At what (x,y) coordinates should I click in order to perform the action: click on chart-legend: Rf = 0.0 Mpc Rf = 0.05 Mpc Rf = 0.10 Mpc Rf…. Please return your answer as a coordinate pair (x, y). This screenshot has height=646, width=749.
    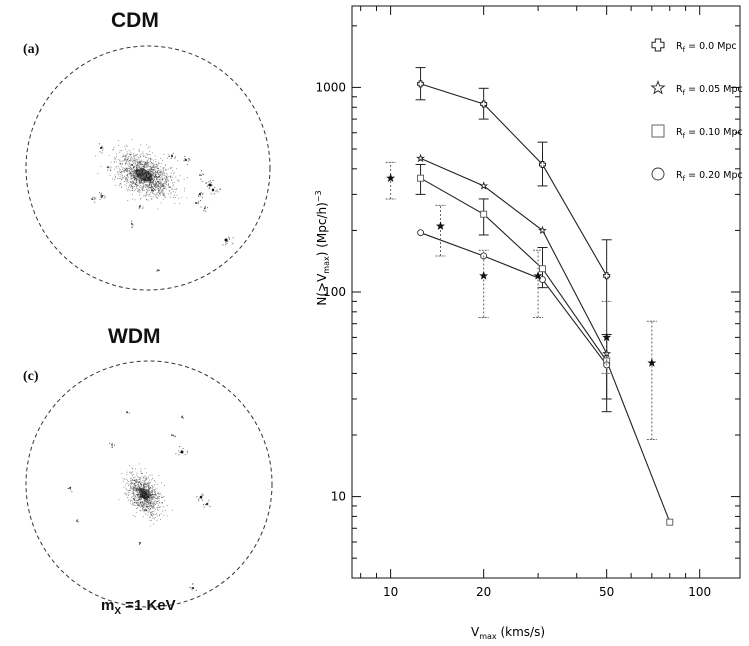
    Looking at the image, I should click on (696, 110).